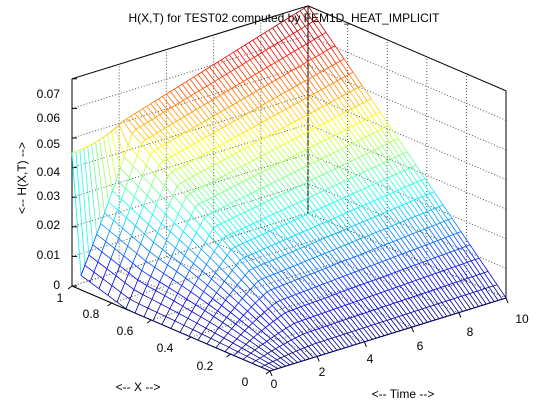 Image resolution: width=560 pixels, height=420 pixels. Describe the element at coordinates (138, 387) in the screenshot. I see `x-axis-title: <-- X -->` at that location.